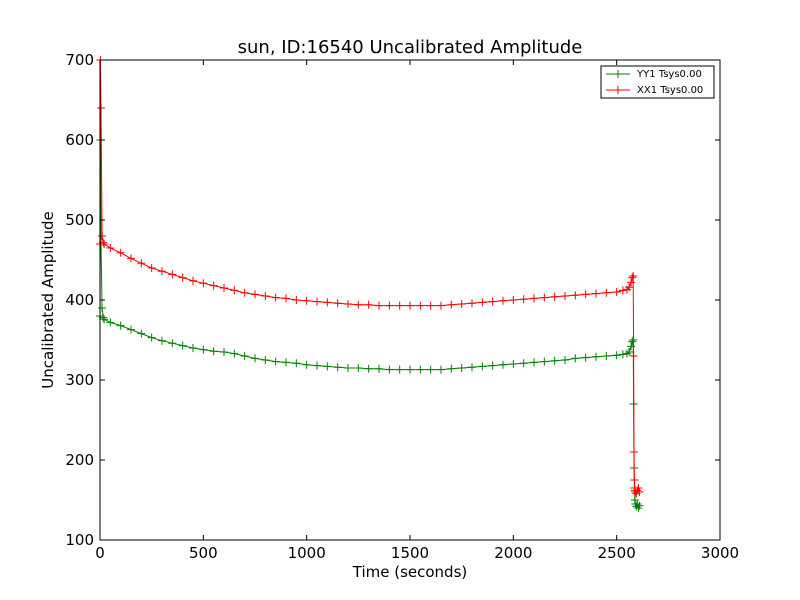 This screenshot has height=600, width=800. What do you see at coordinates (669, 74) in the screenshot?
I see `legend-label-yy1: YY1 Tsys0.00` at bounding box center [669, 74].